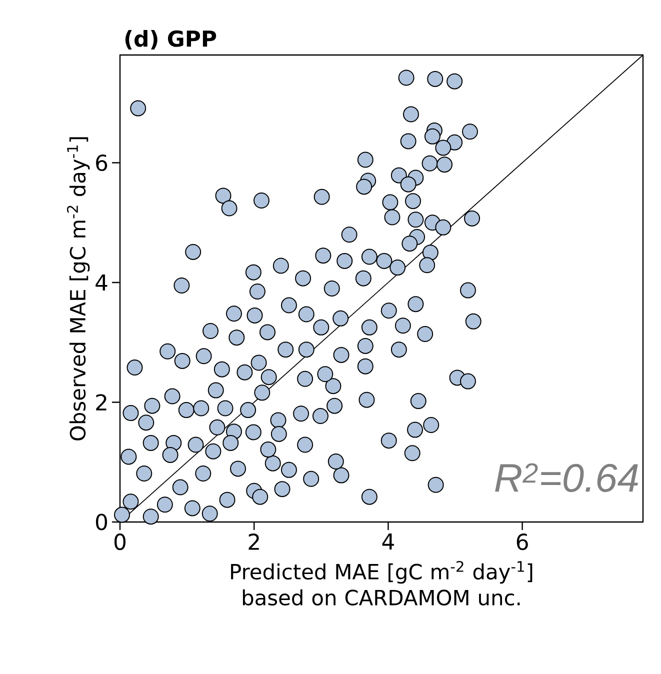 The width and height of the screenshot is (661, 674). I want to click on x-tick-label: 6, so click(522, 542).